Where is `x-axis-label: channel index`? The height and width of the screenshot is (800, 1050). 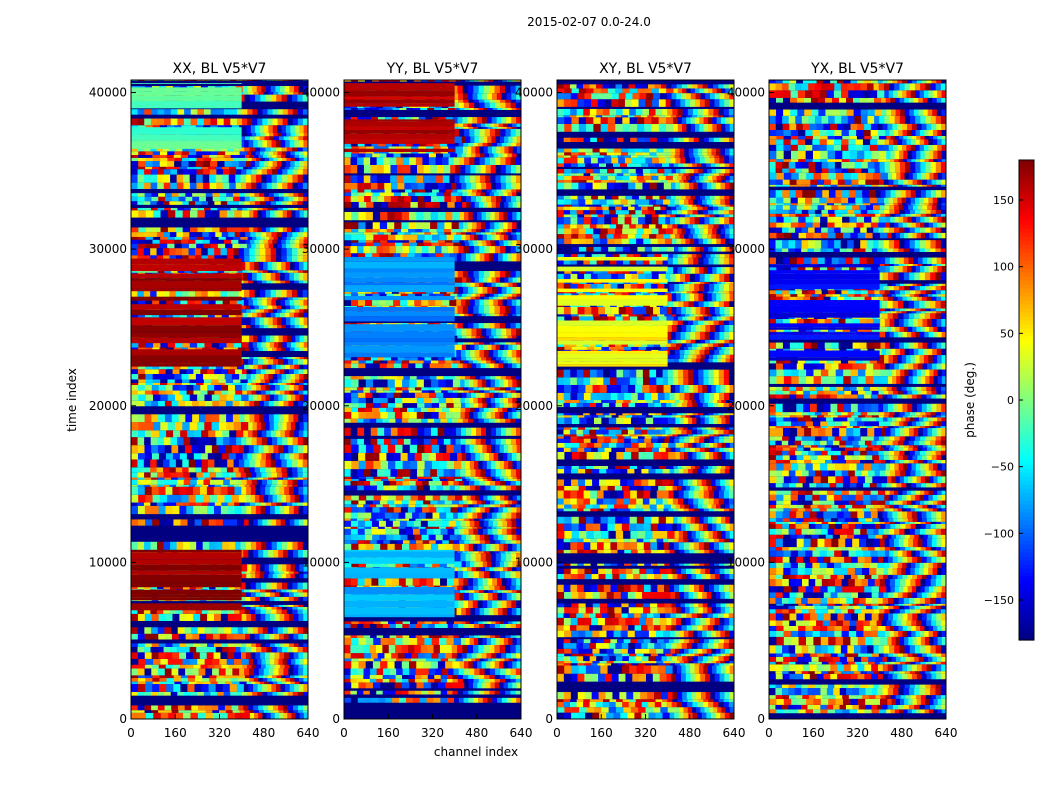 x-axis-label: channel index is located at coordinates (476, 752).